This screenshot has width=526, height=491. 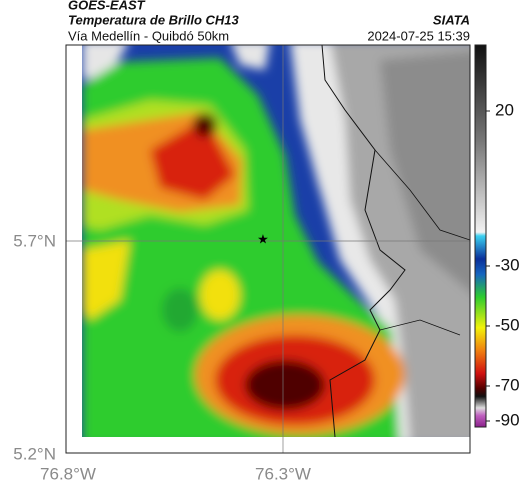 I want to click on colorbar-ticks, so click(x=488, y=266).